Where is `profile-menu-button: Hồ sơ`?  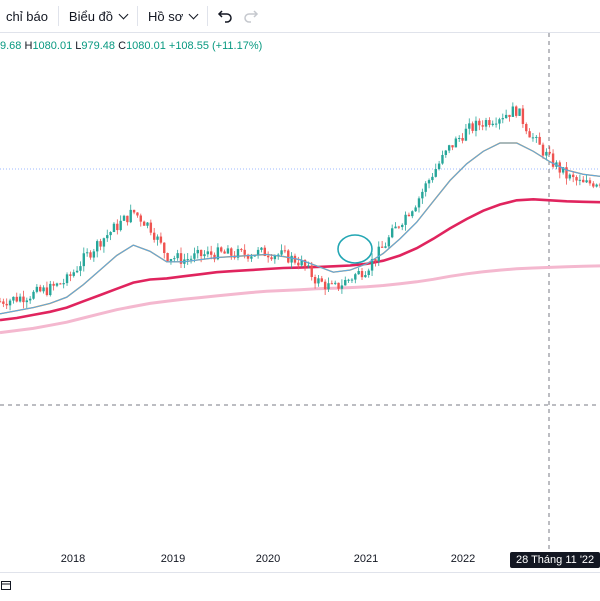 profile-menu-button: Hồ sơ is located at coordinates (172, 16).